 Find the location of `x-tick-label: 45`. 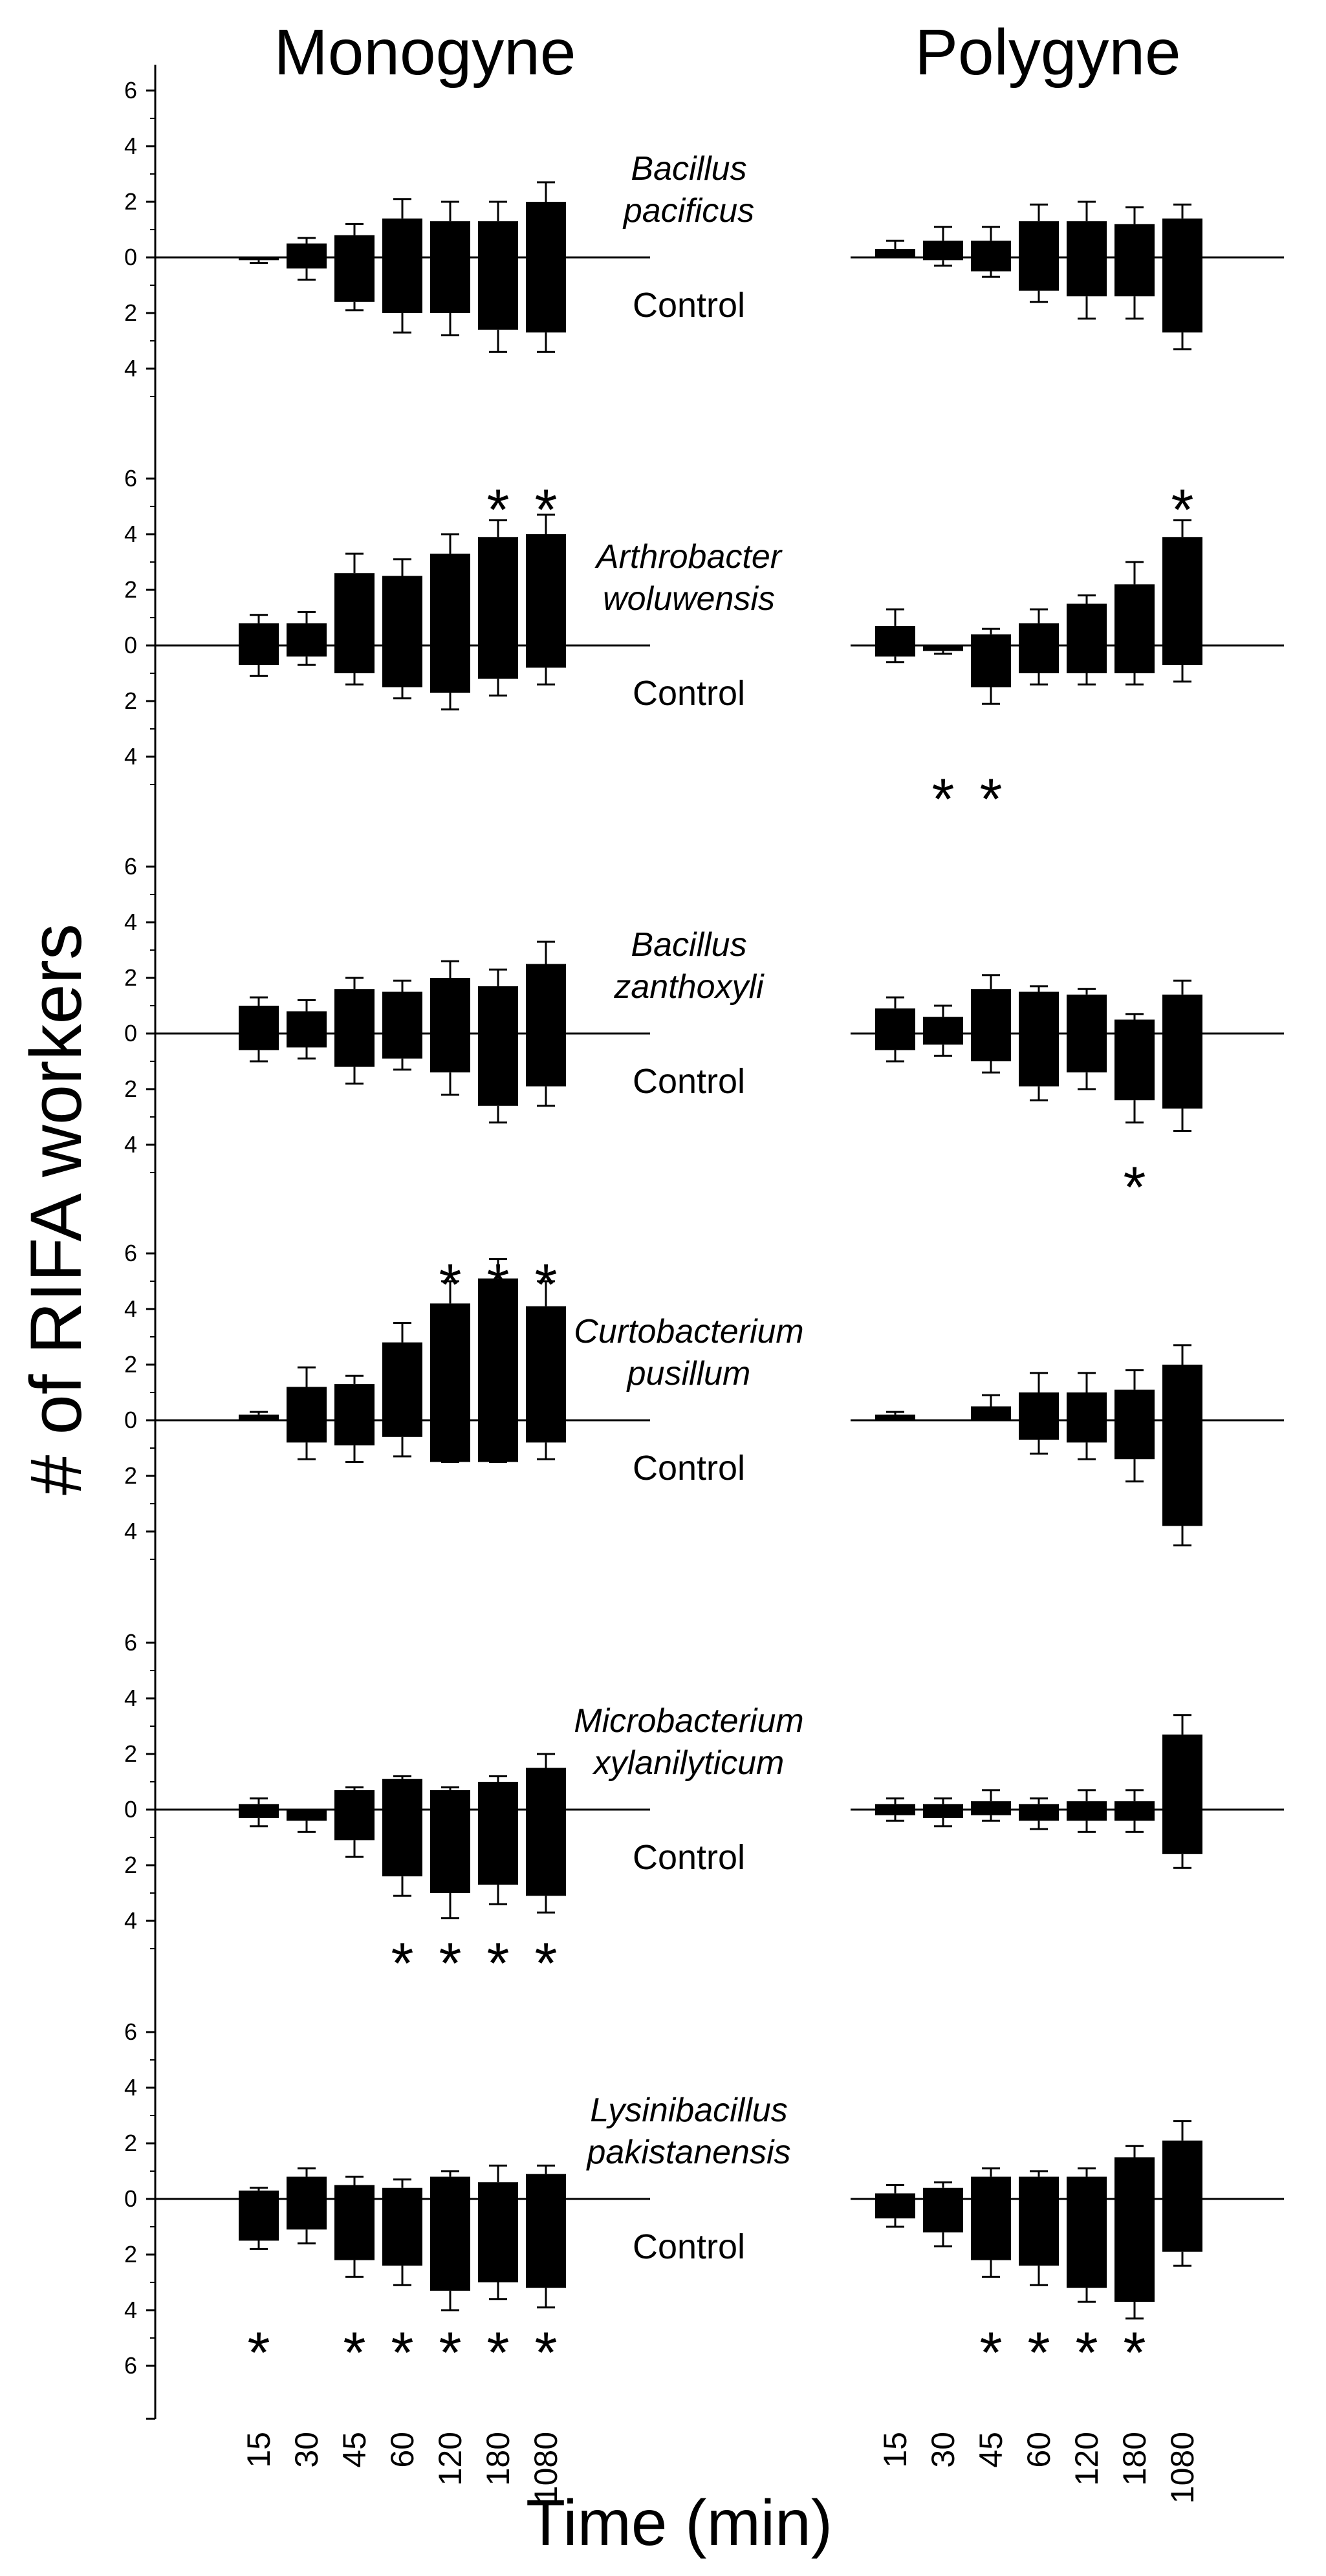

x-tick-label: 45 is located at coordinates (354, 2450).